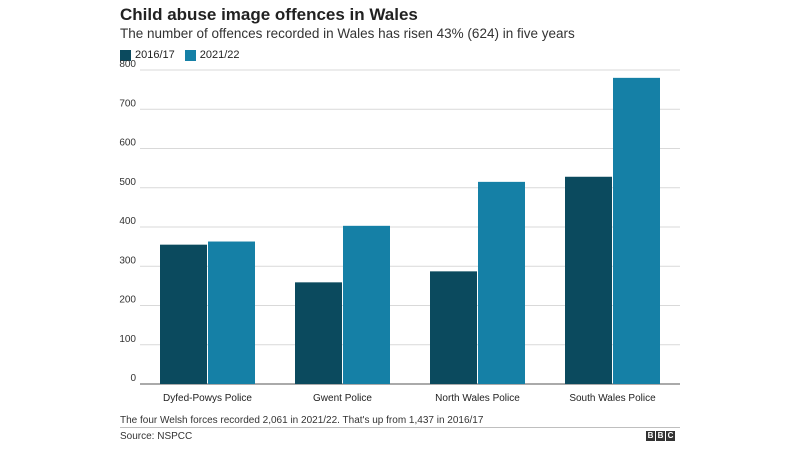 This screenshot has height=450, width=800. I want to click on legend-item-2021-22: 2021/22, so click(212, 55).